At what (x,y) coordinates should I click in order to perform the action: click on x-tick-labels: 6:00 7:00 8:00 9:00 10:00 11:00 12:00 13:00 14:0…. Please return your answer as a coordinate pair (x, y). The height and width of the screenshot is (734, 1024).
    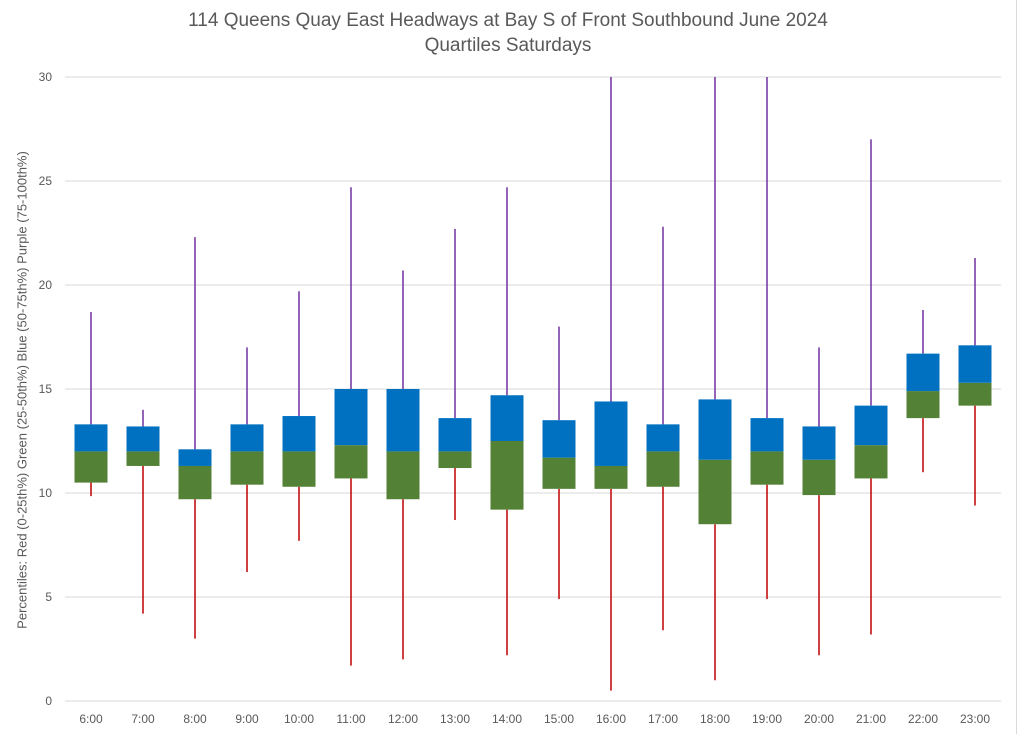
    Looking at the image, I should click on (534, 719).